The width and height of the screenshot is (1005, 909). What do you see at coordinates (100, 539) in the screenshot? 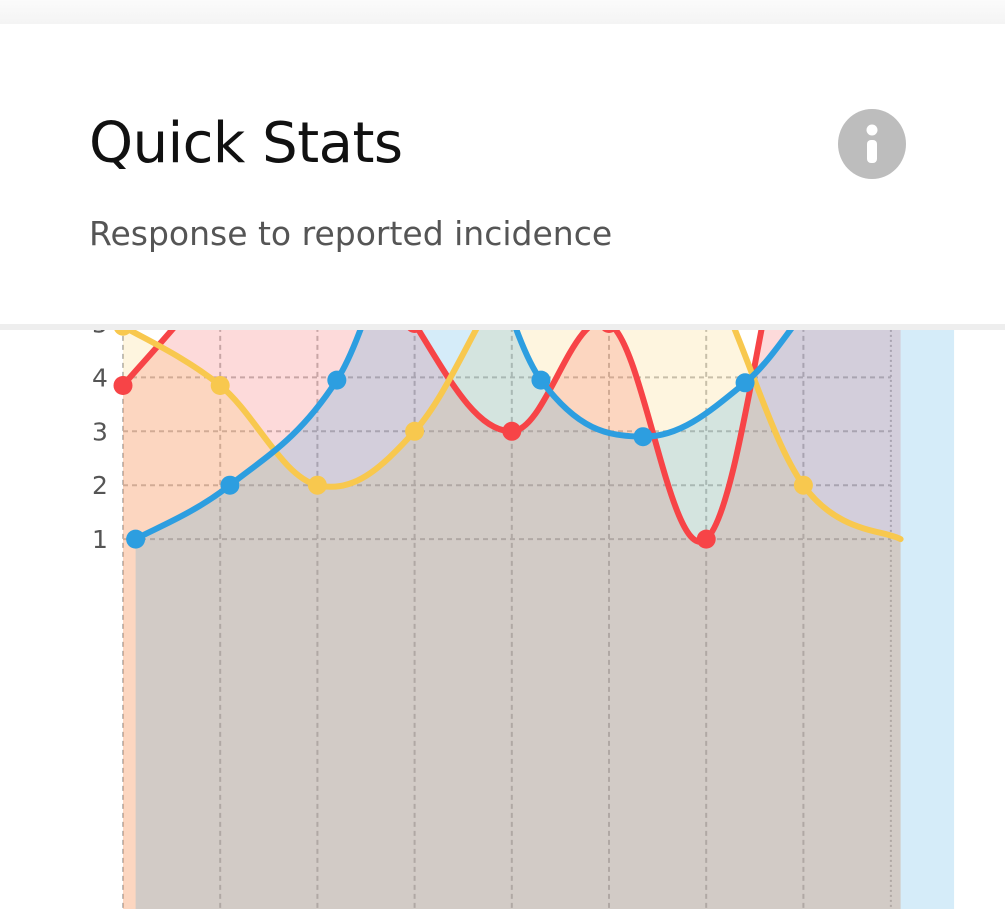
I see `y-tick-label: 1` at bounding box center [100, 539].